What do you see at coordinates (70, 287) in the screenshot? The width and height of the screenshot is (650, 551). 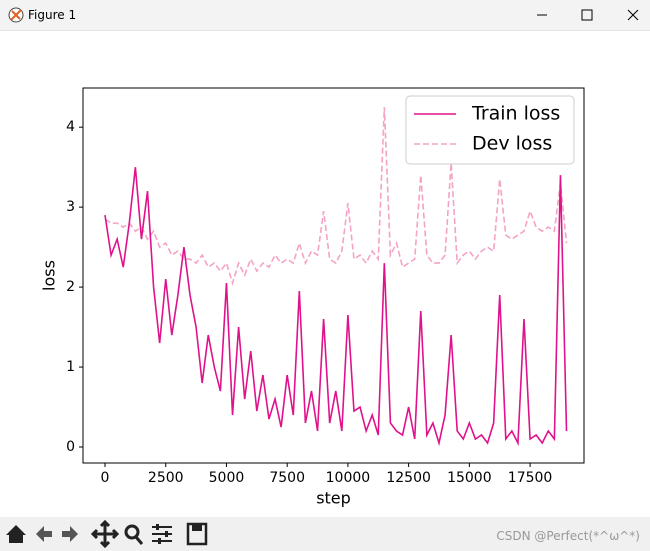 I see `y-tick-label: 2` at bounding box center [70, 287].